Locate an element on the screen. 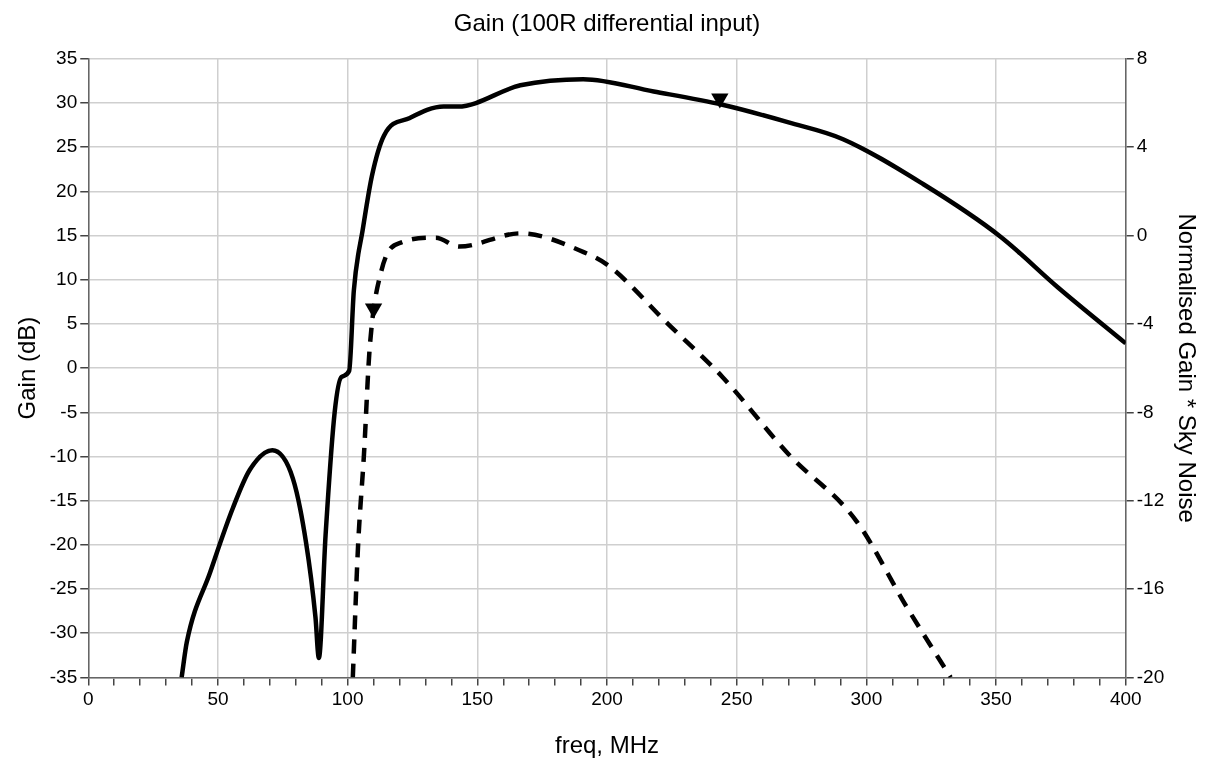  y2-tick-label: -16 is located at coordinates (1150, 588).